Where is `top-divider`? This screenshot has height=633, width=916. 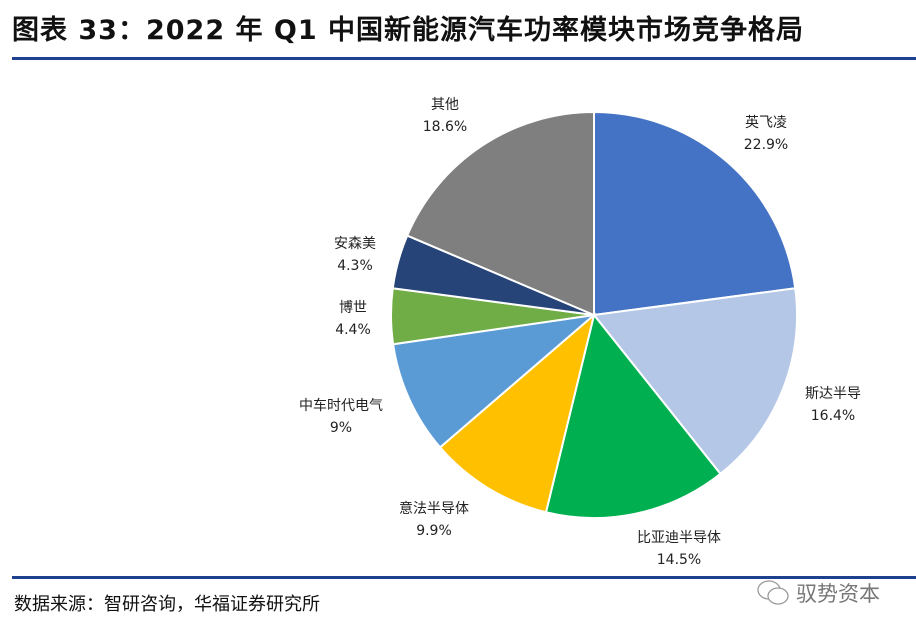 top-divider is located at coordinates (464, 58).